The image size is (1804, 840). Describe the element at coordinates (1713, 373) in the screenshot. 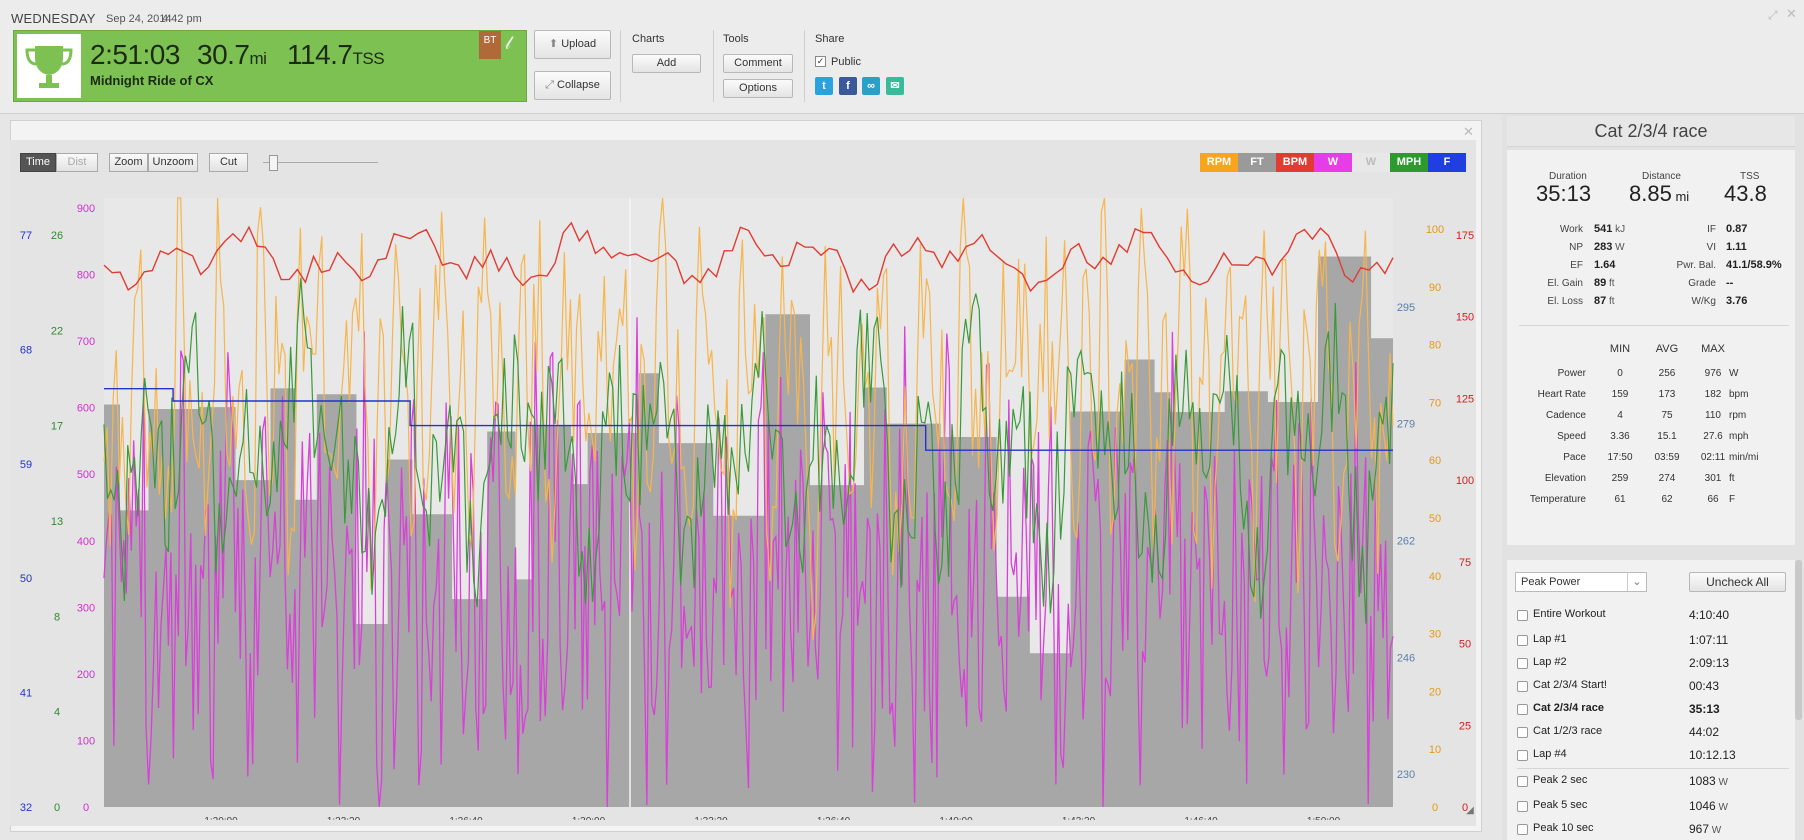

I see `table-cell-max: 976` at that location.